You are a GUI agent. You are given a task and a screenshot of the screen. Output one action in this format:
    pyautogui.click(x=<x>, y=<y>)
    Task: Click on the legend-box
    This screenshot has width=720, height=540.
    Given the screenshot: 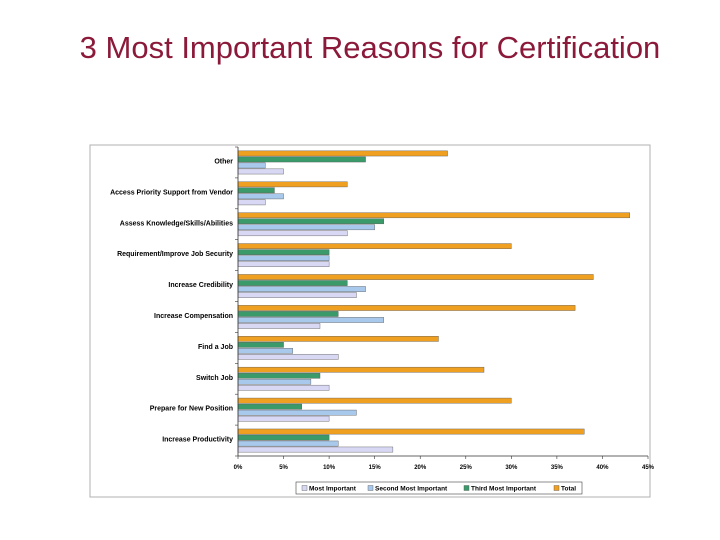 What is the action you would take?
    pyautogui.click(x=439, y=488)
    